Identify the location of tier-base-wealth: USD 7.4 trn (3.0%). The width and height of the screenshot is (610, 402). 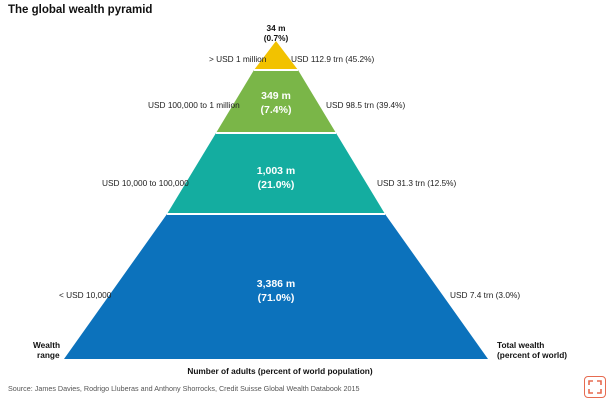
(485, 295).